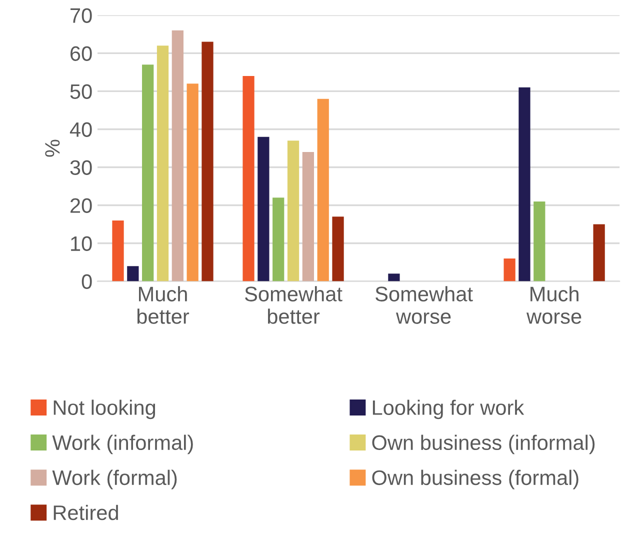 The height and width of the screenshot is (543, 629). What do you see at coordinates (293, 305) in the screenshot?
I see `x-tick-label: Somewhat better` at bounding box center [293, 305].